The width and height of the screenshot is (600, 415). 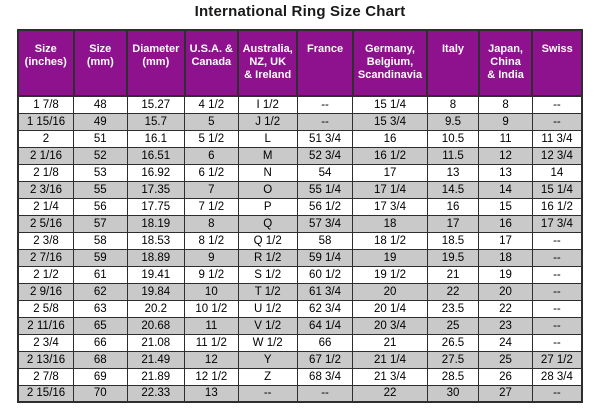 What do you see at coordinates (100, 223) in the screenshot?
I see `table-cell: 57` at bounding box center [100, 223].